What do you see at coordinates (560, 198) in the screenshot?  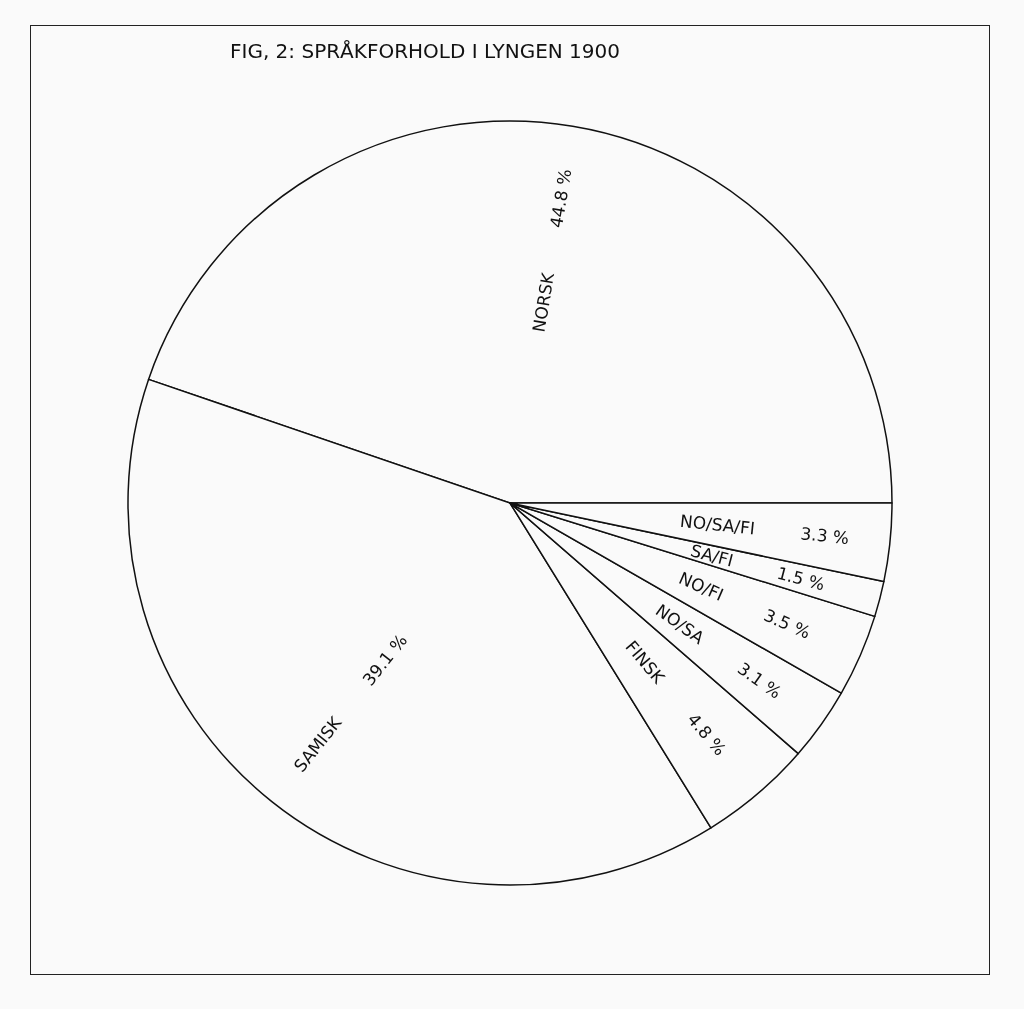 I see `data-label: 44.8 %` at bounding box center [560, 198].